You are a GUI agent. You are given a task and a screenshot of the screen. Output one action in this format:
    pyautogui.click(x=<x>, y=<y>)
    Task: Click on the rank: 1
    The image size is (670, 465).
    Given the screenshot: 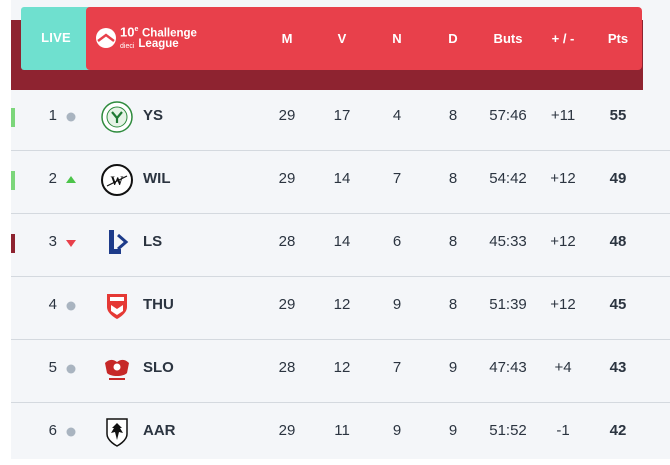 What is the action you would take?
    pyautogui.click(x=52, y=115)
    